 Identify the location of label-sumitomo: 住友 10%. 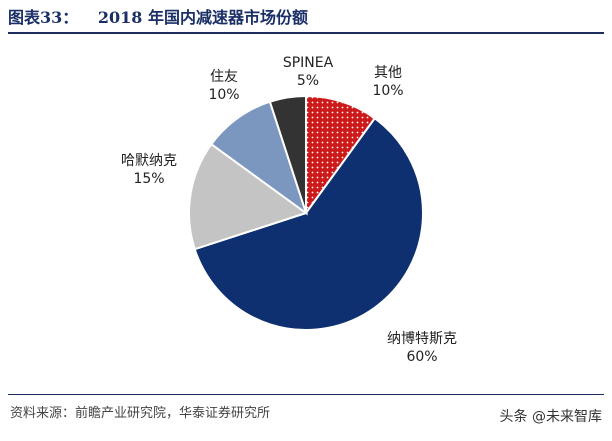
(224, 86).